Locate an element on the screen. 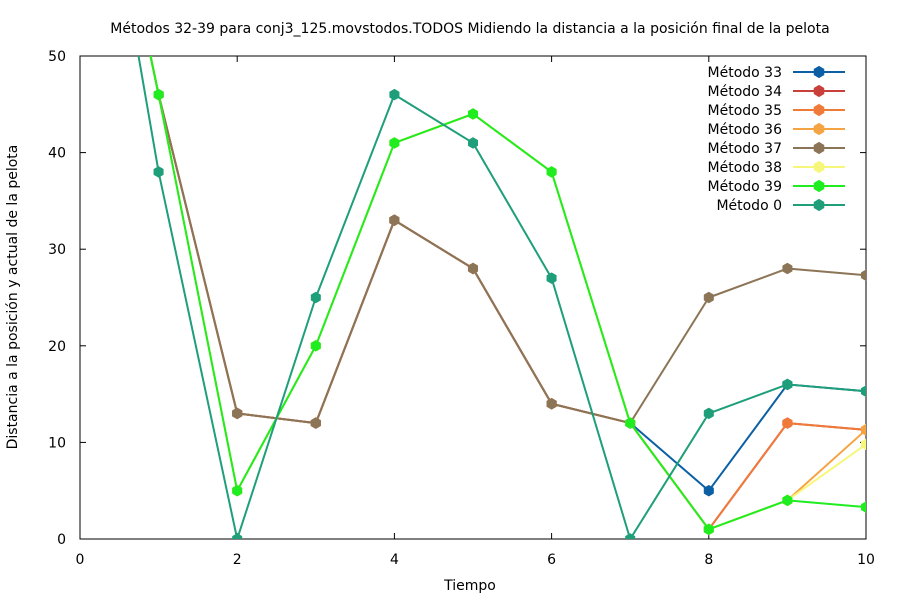 Image resolution: width=900 pixels, height=600 pixels. x-tick-label: 10 is located at coordinates (866, 560).